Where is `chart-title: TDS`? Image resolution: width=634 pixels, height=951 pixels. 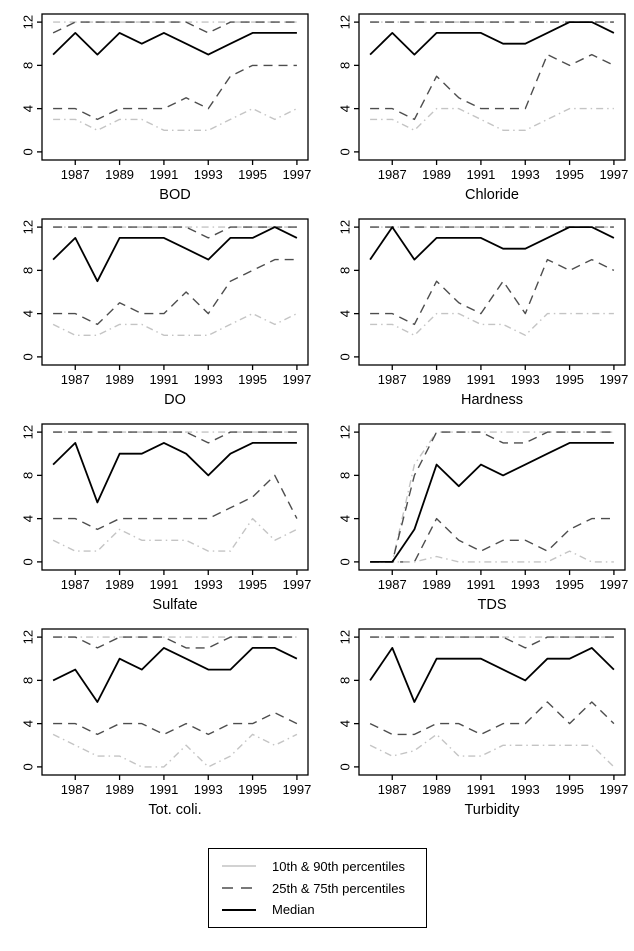
chart-title: TDS is located at coordinates (492, 605).